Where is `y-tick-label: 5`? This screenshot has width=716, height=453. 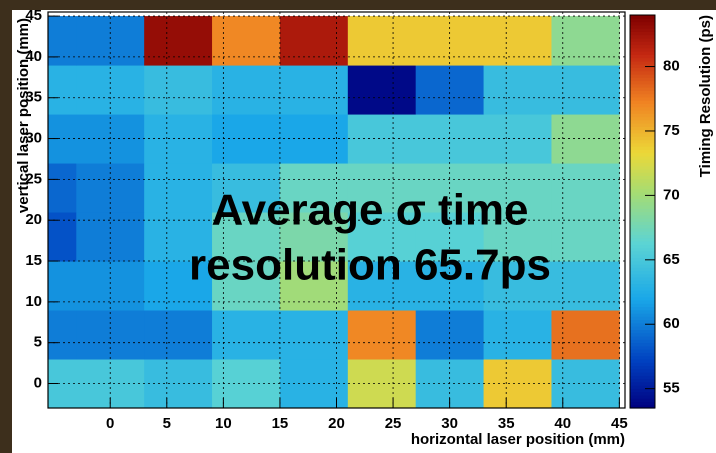 y-tick-label: 5 is located at coordinates (38, 342).